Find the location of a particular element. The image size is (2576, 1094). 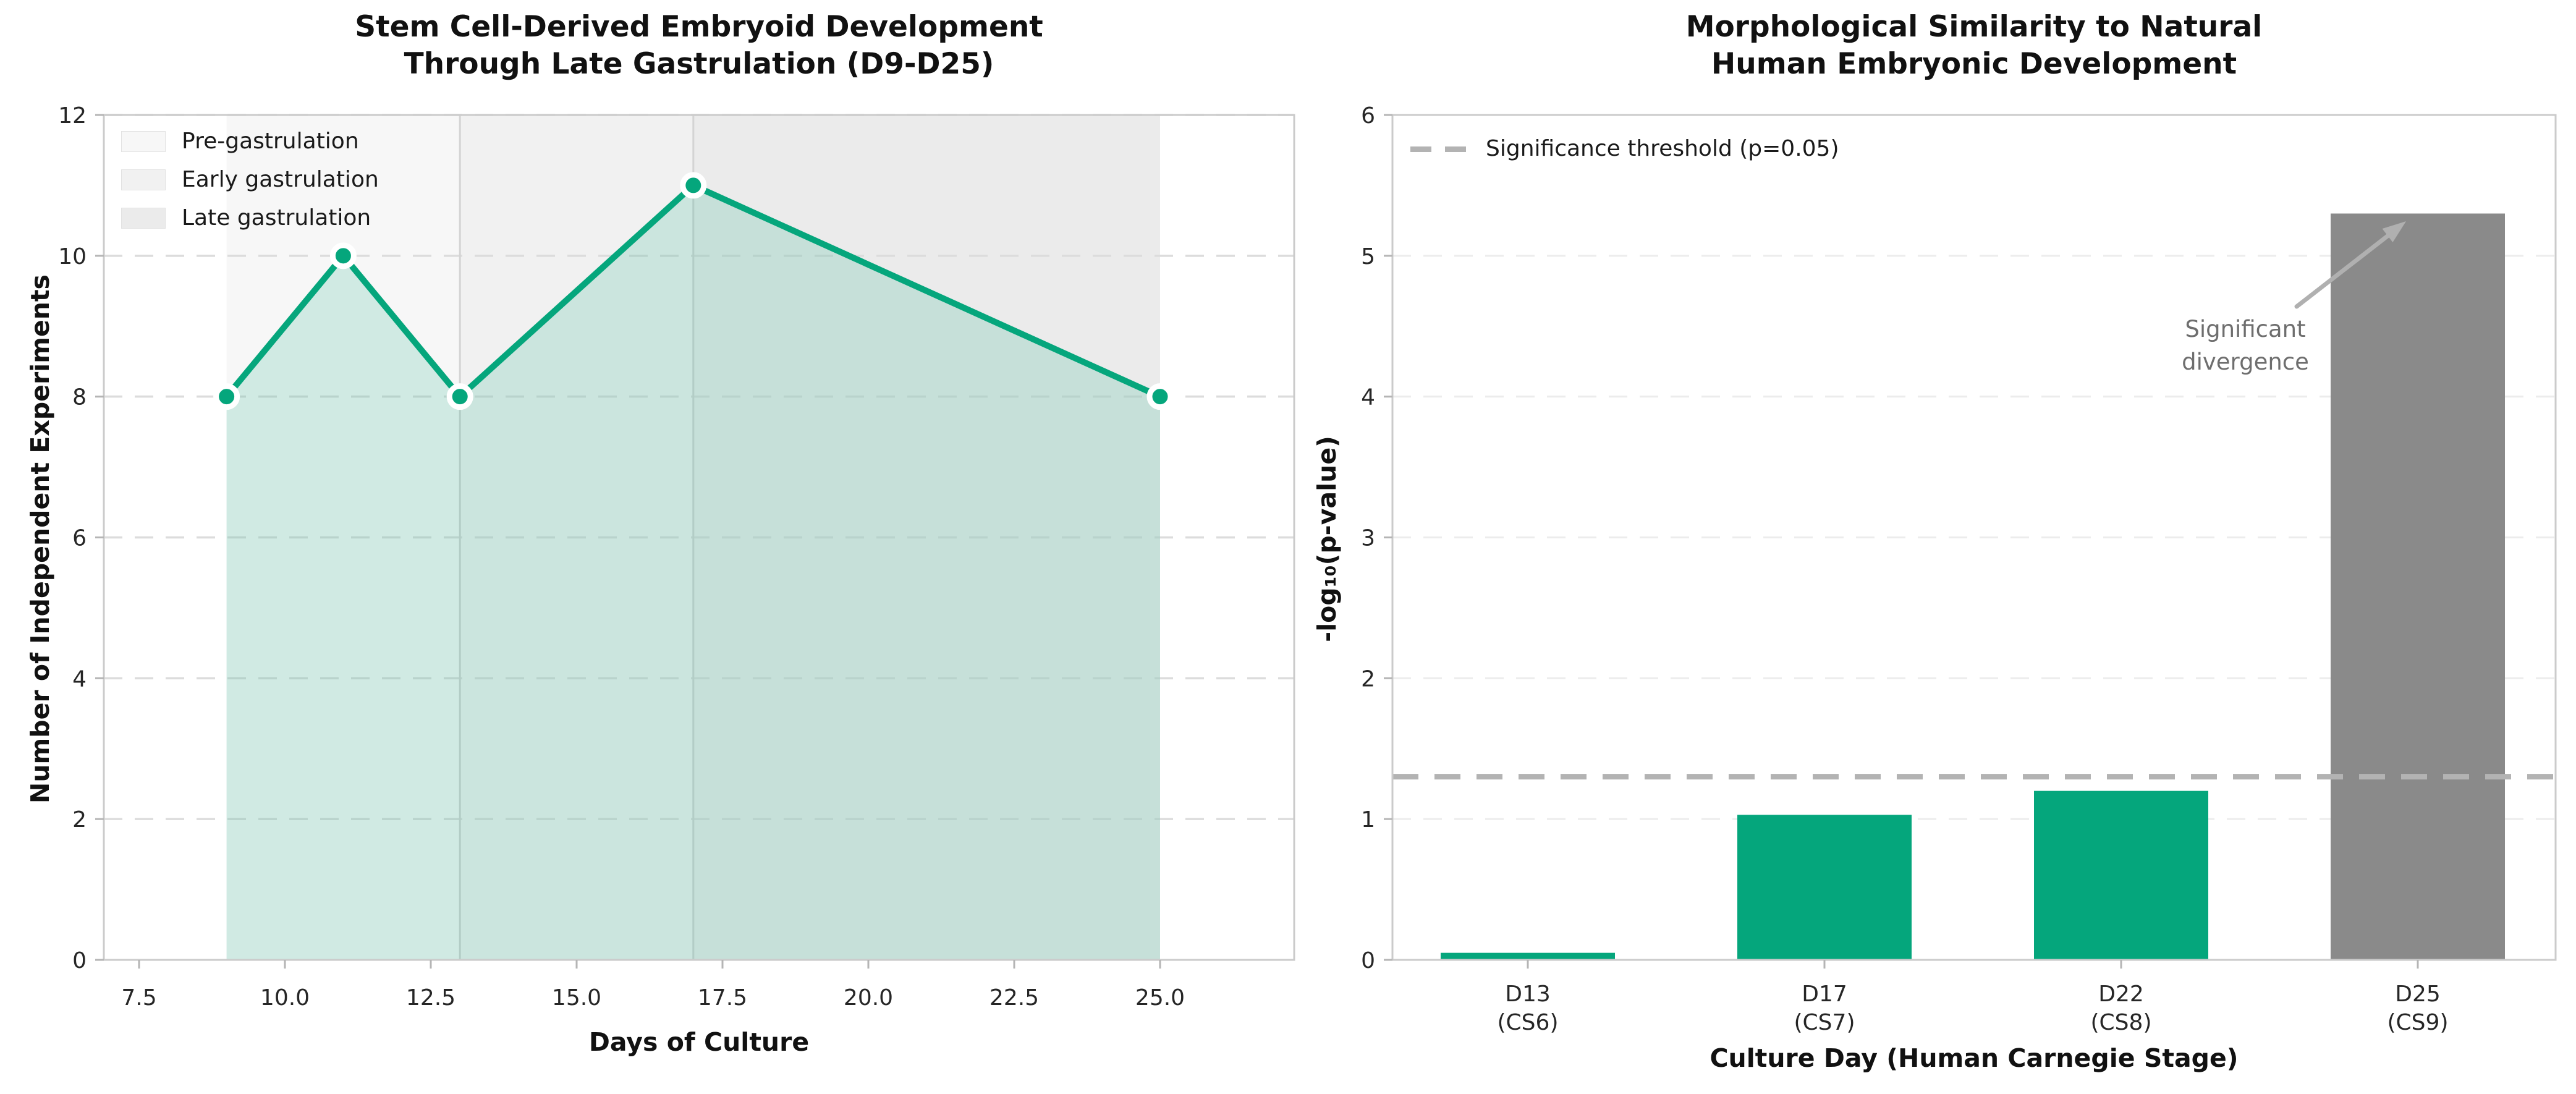

late-gastrulation-swatch is located at coordinates (143, 218).